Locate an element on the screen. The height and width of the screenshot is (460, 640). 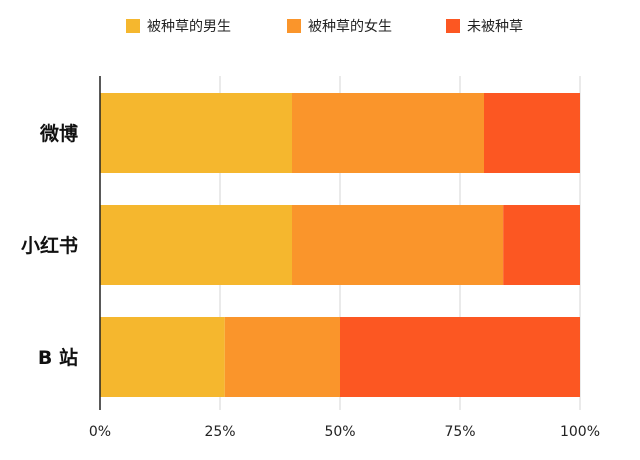
legend-item-female: 被种草的女生 is located at coordinates (339, 26).